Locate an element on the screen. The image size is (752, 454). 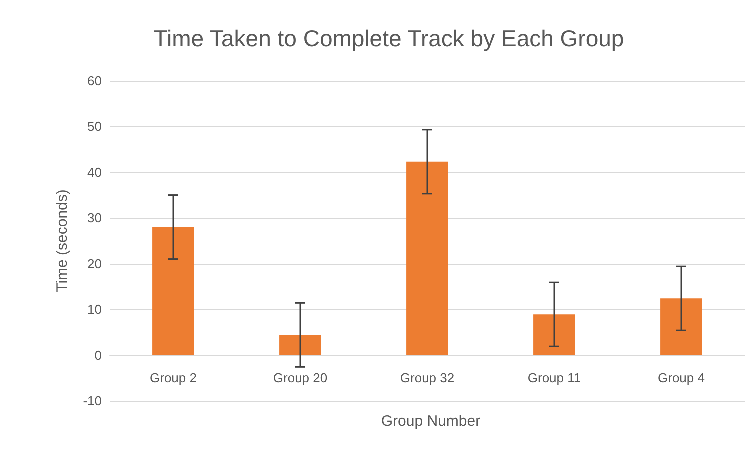
x-tick-label: Group 4 is located at coordinates (681, 378).